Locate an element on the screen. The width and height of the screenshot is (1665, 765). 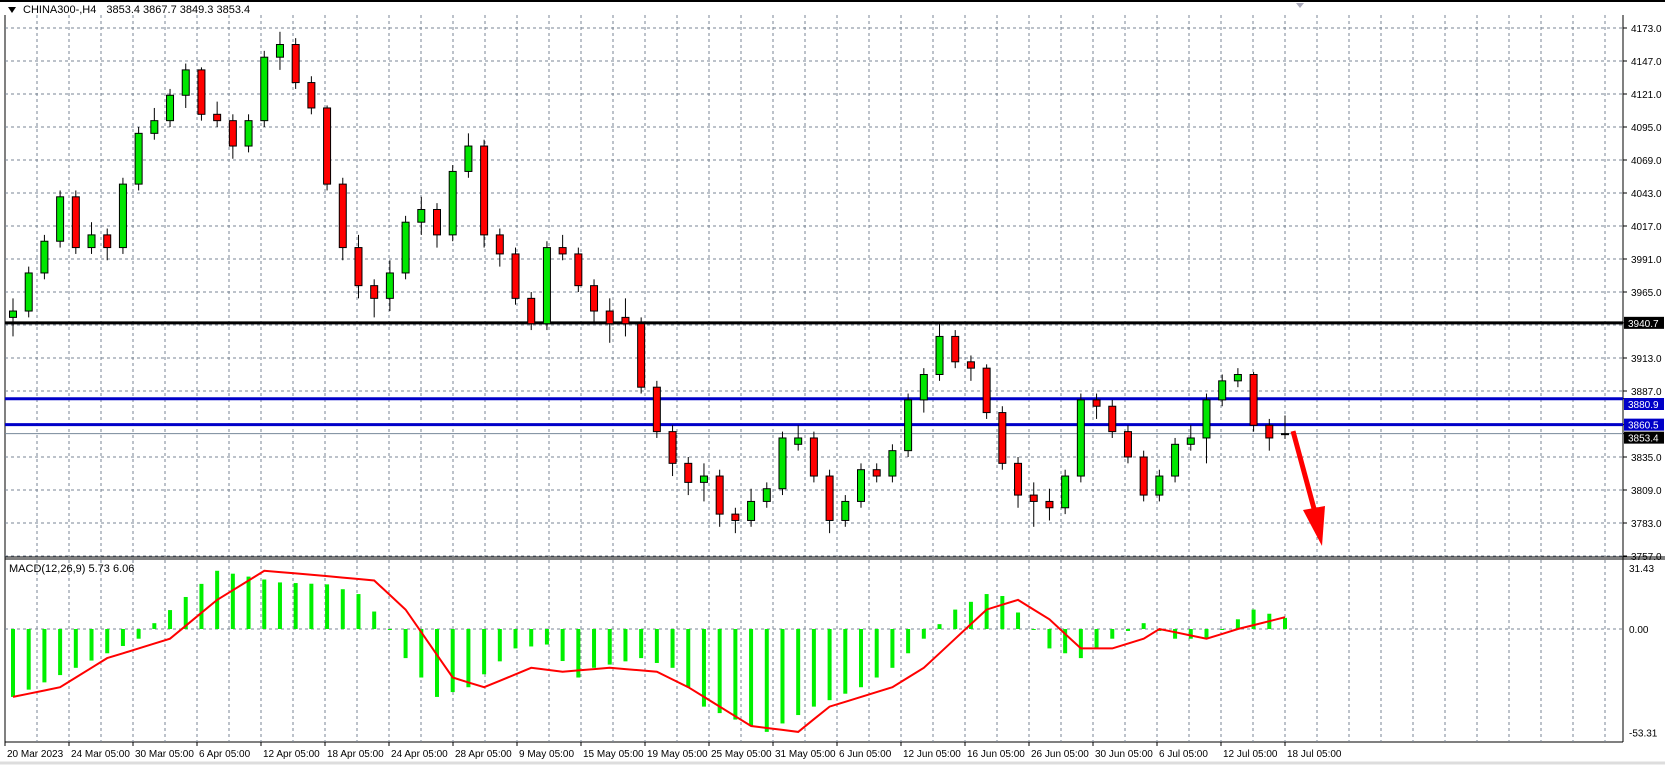
price-tick-label: 3757.0 is located at coordinates (1646, 557).